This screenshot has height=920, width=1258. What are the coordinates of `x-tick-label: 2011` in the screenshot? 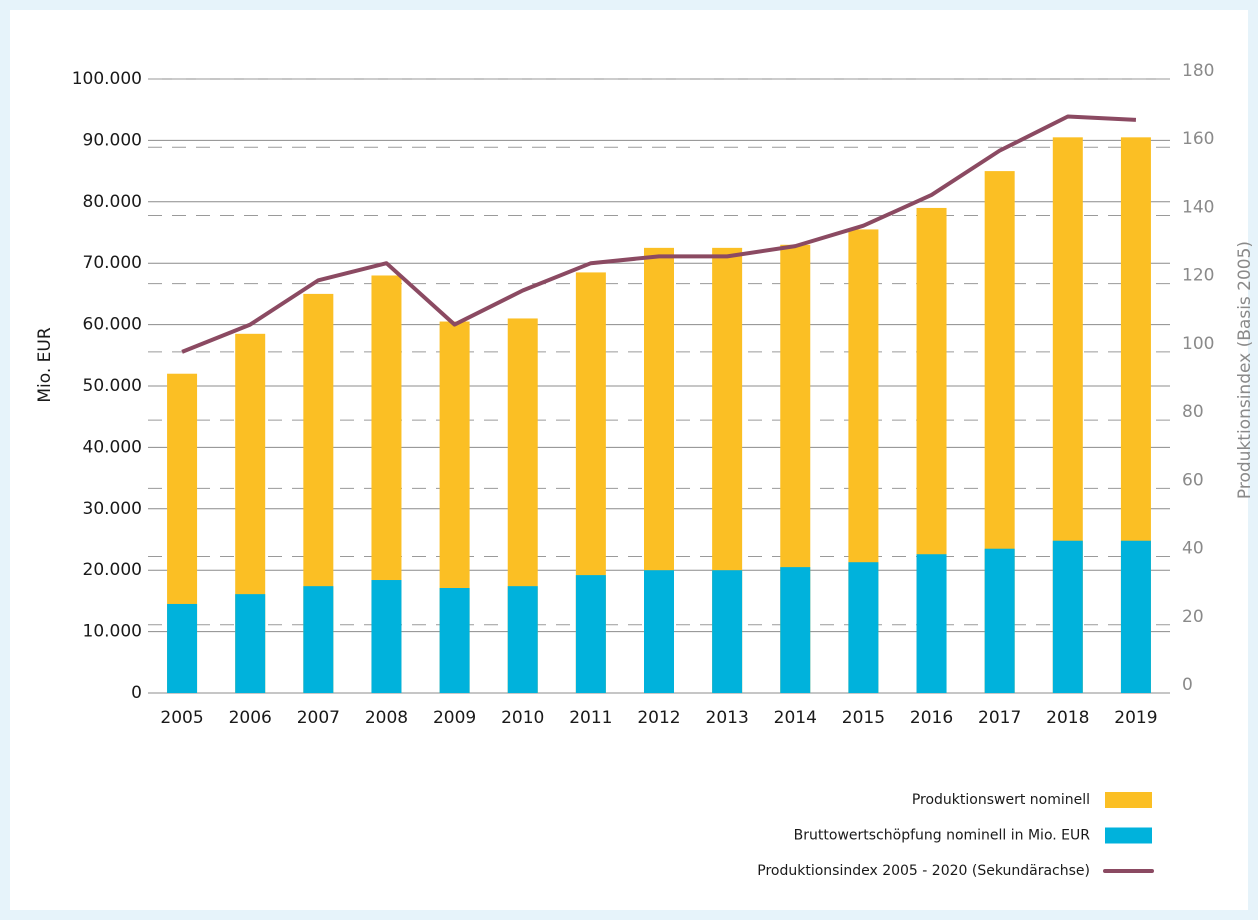 It's located at (590, 718).